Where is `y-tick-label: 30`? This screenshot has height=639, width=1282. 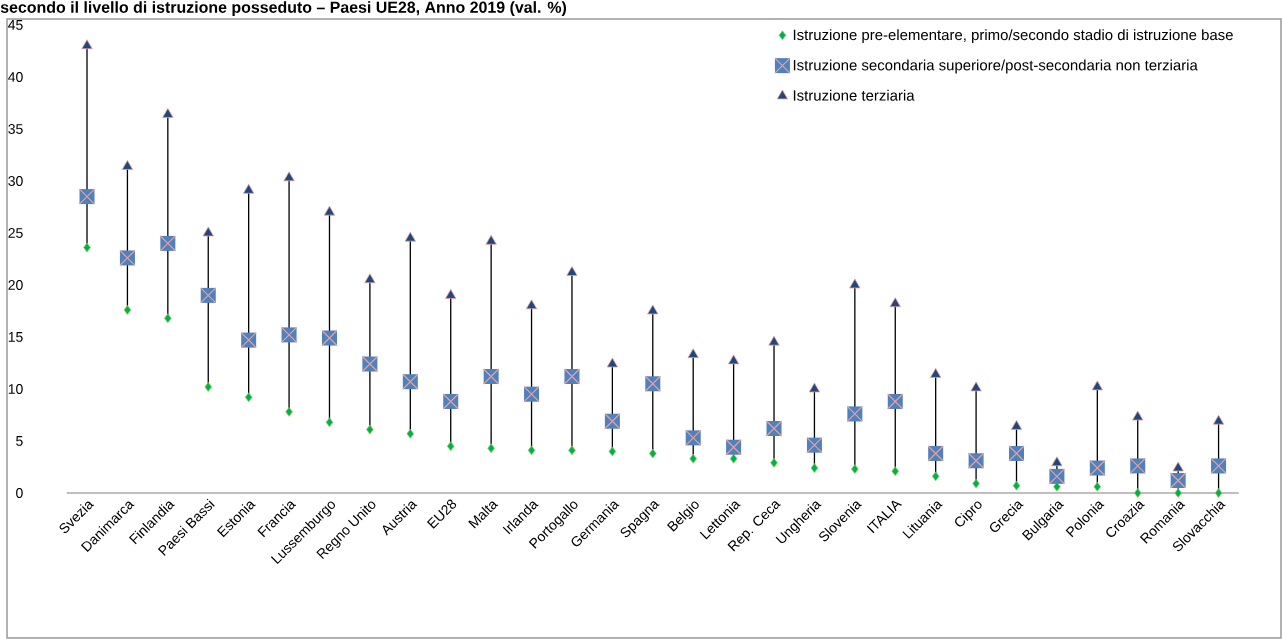
y-tick-label: 30 is located at coordinates (15, 181).